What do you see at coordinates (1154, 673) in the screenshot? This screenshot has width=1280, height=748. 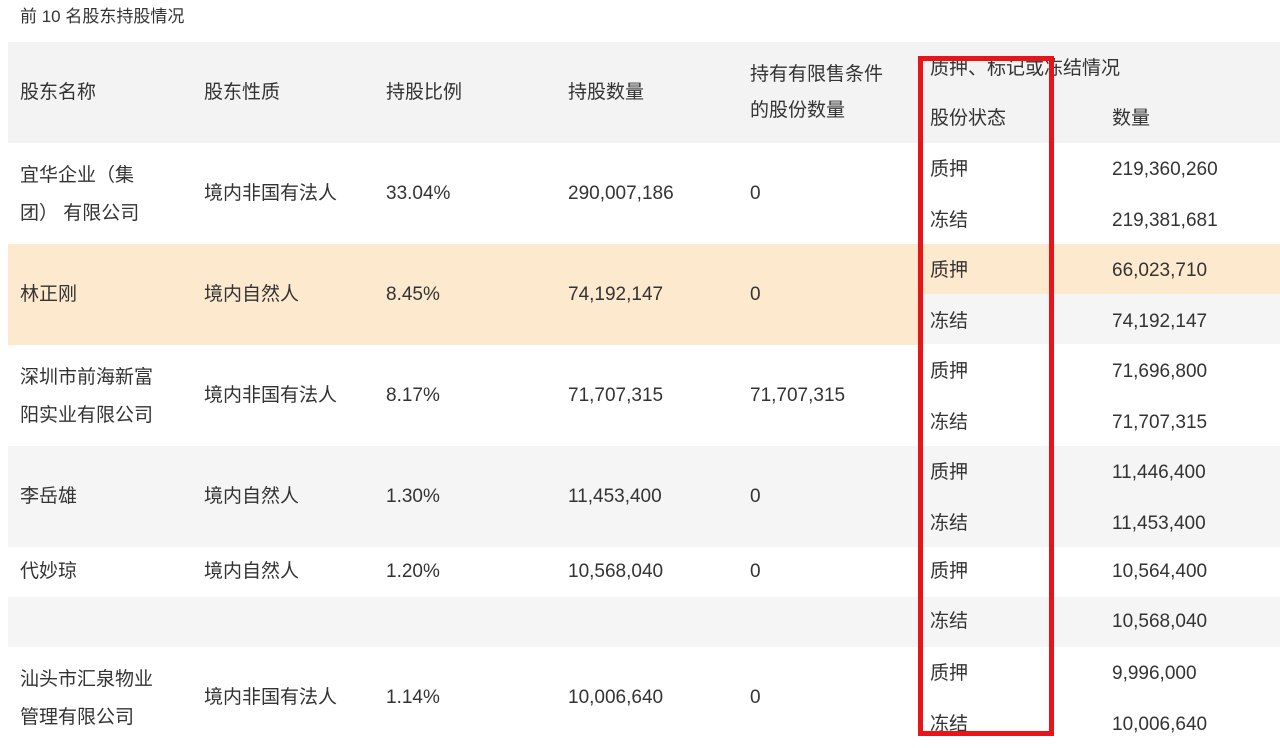 I see `pledge-amount: 9,996,000` at bounding box center [1154, 673].